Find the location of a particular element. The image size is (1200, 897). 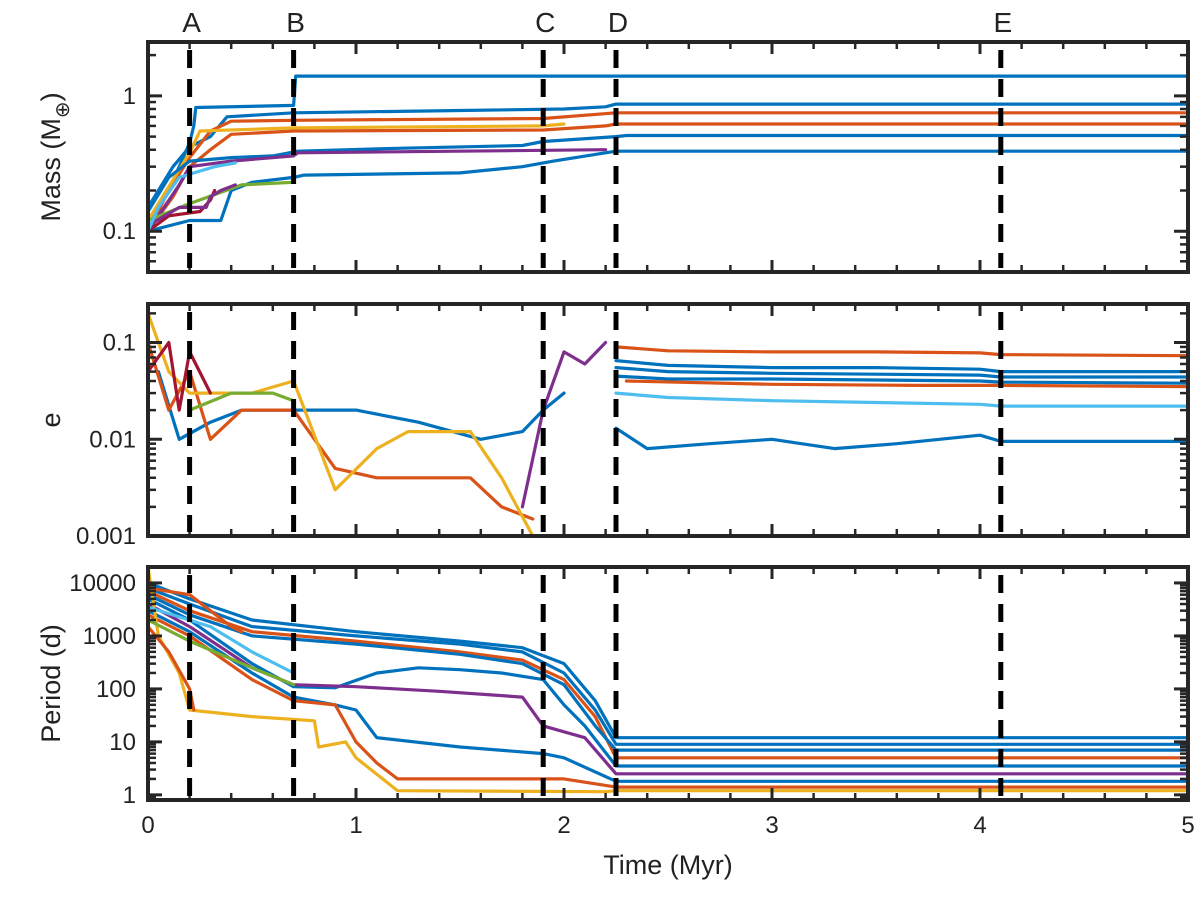

y-axis-label-sub-mass: ⊕ is located at coordinates (63, 109).